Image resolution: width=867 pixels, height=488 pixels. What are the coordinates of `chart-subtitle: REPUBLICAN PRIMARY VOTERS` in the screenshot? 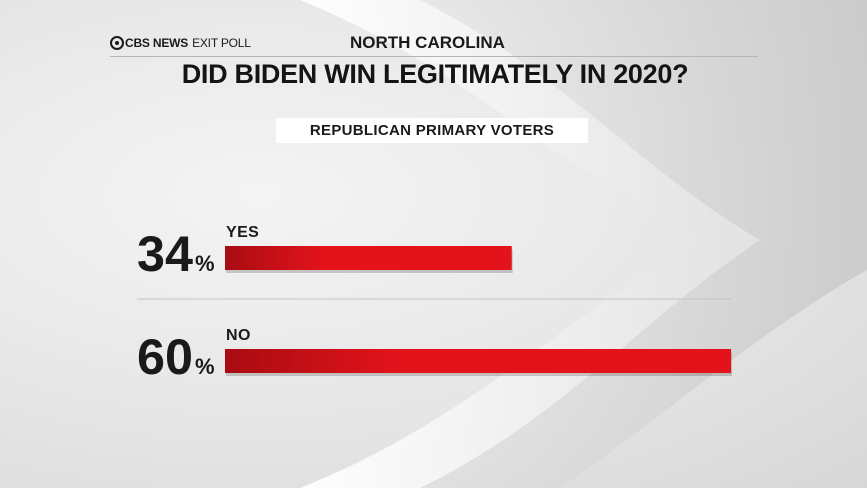 It's located at (432, 130).